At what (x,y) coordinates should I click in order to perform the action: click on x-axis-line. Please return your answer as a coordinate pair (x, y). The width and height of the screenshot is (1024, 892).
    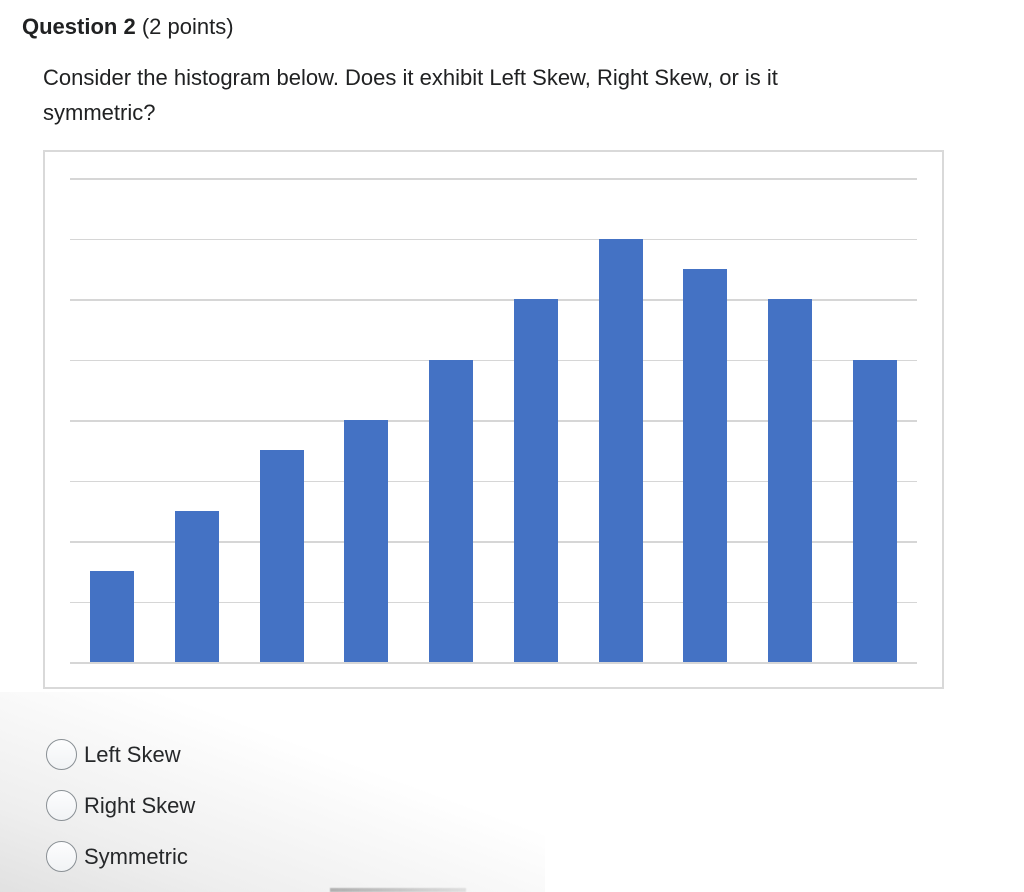
    Looking at the image, I should click on (493, 663).